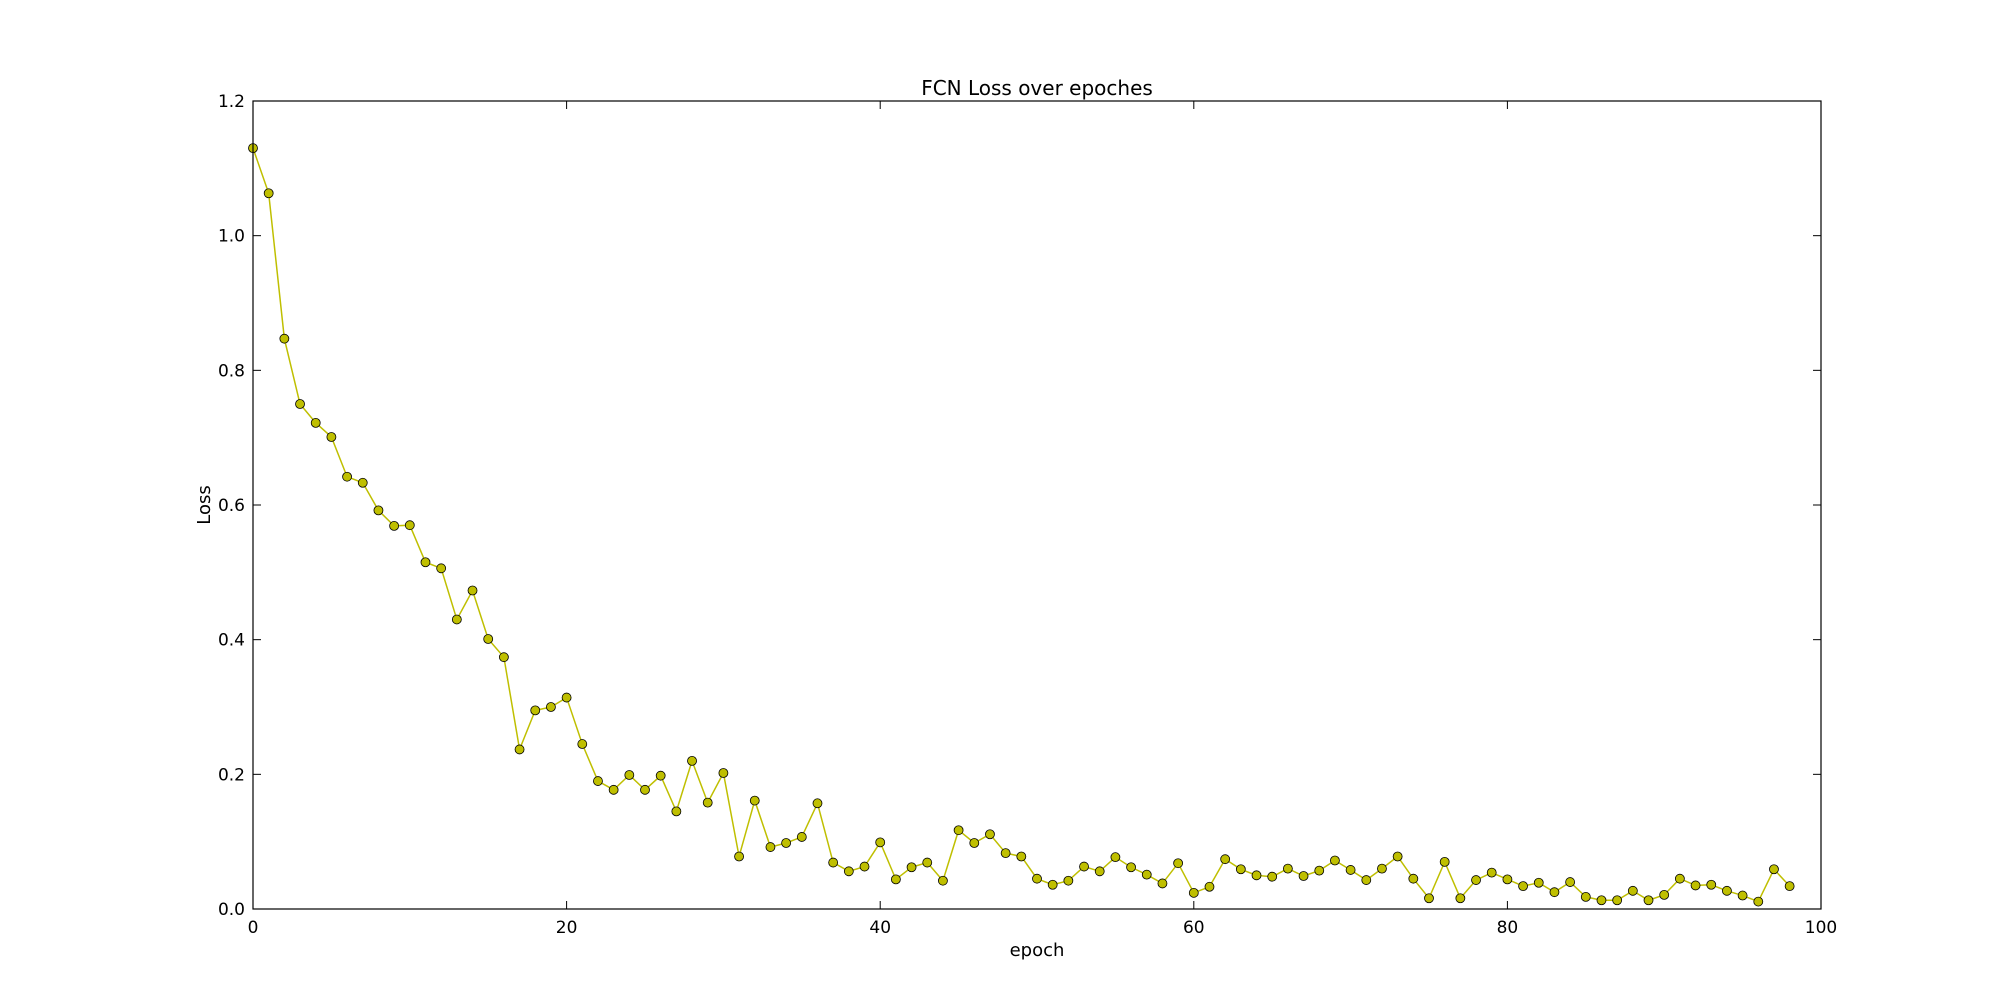 The width and height of the screenshot is (2000, 1000). Describe the element at coordinates (253, 928) in the screenshot. I see `x-tick-label: 0` at that location.